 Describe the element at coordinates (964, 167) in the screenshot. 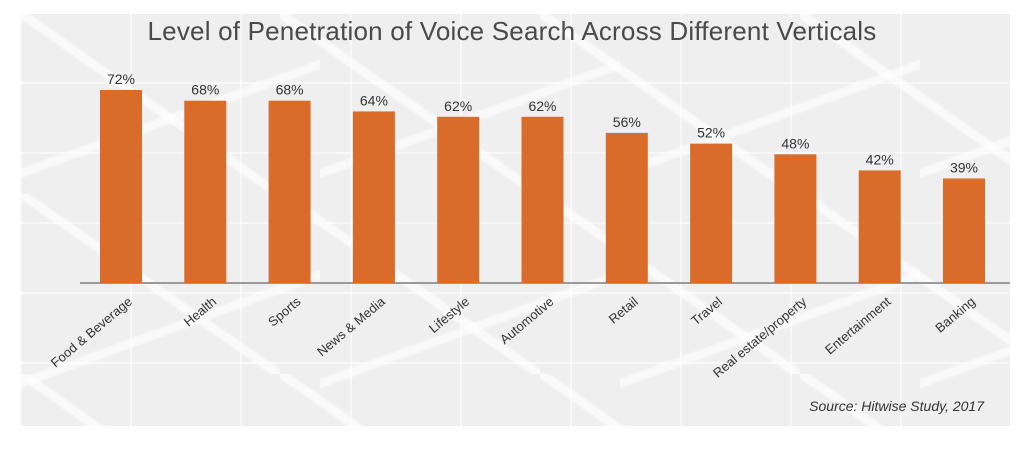

I see `data-label: 39%` at that location.